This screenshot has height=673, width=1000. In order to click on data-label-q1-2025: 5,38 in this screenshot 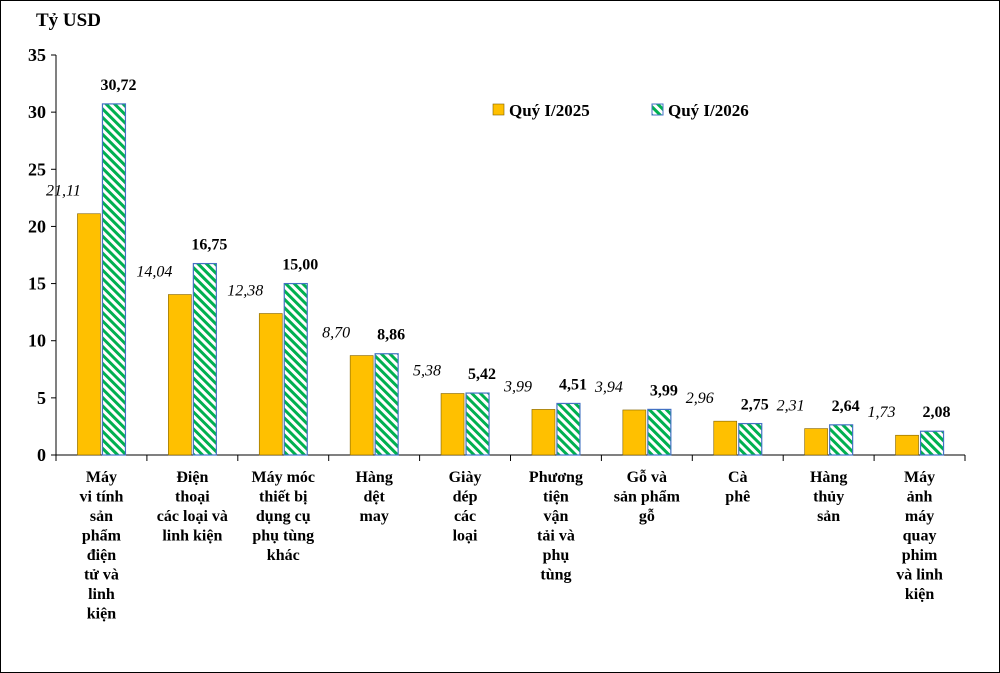, I will do `click(427, 371)`.